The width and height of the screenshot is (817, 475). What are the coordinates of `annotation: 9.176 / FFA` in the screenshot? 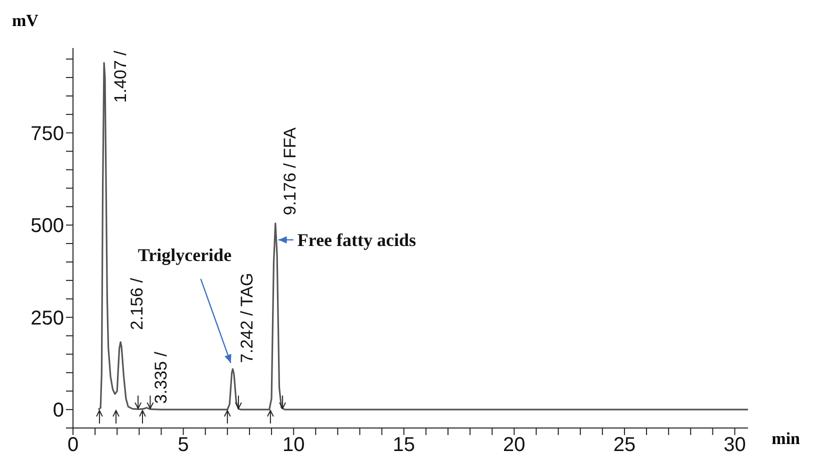 It's located at (290, 171).